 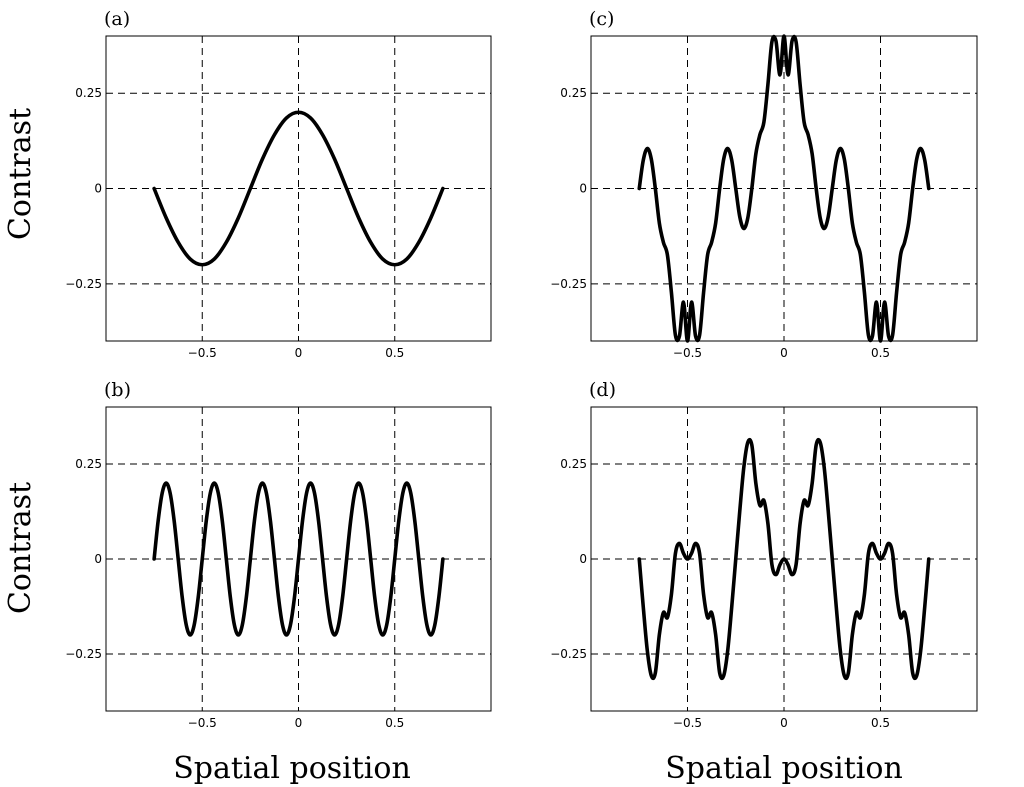 What do you see at coordinates (292, 768) in the screenshot?
I see `xlabel-left: Spatial position` at bounding box center [292, 768].